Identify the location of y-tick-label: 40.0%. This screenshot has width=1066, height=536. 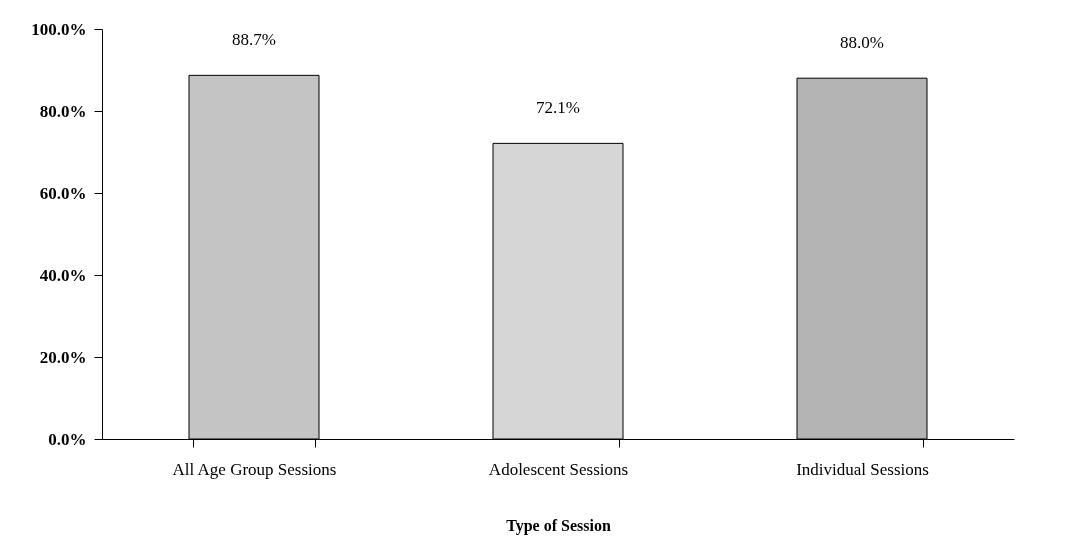
(63, 275).